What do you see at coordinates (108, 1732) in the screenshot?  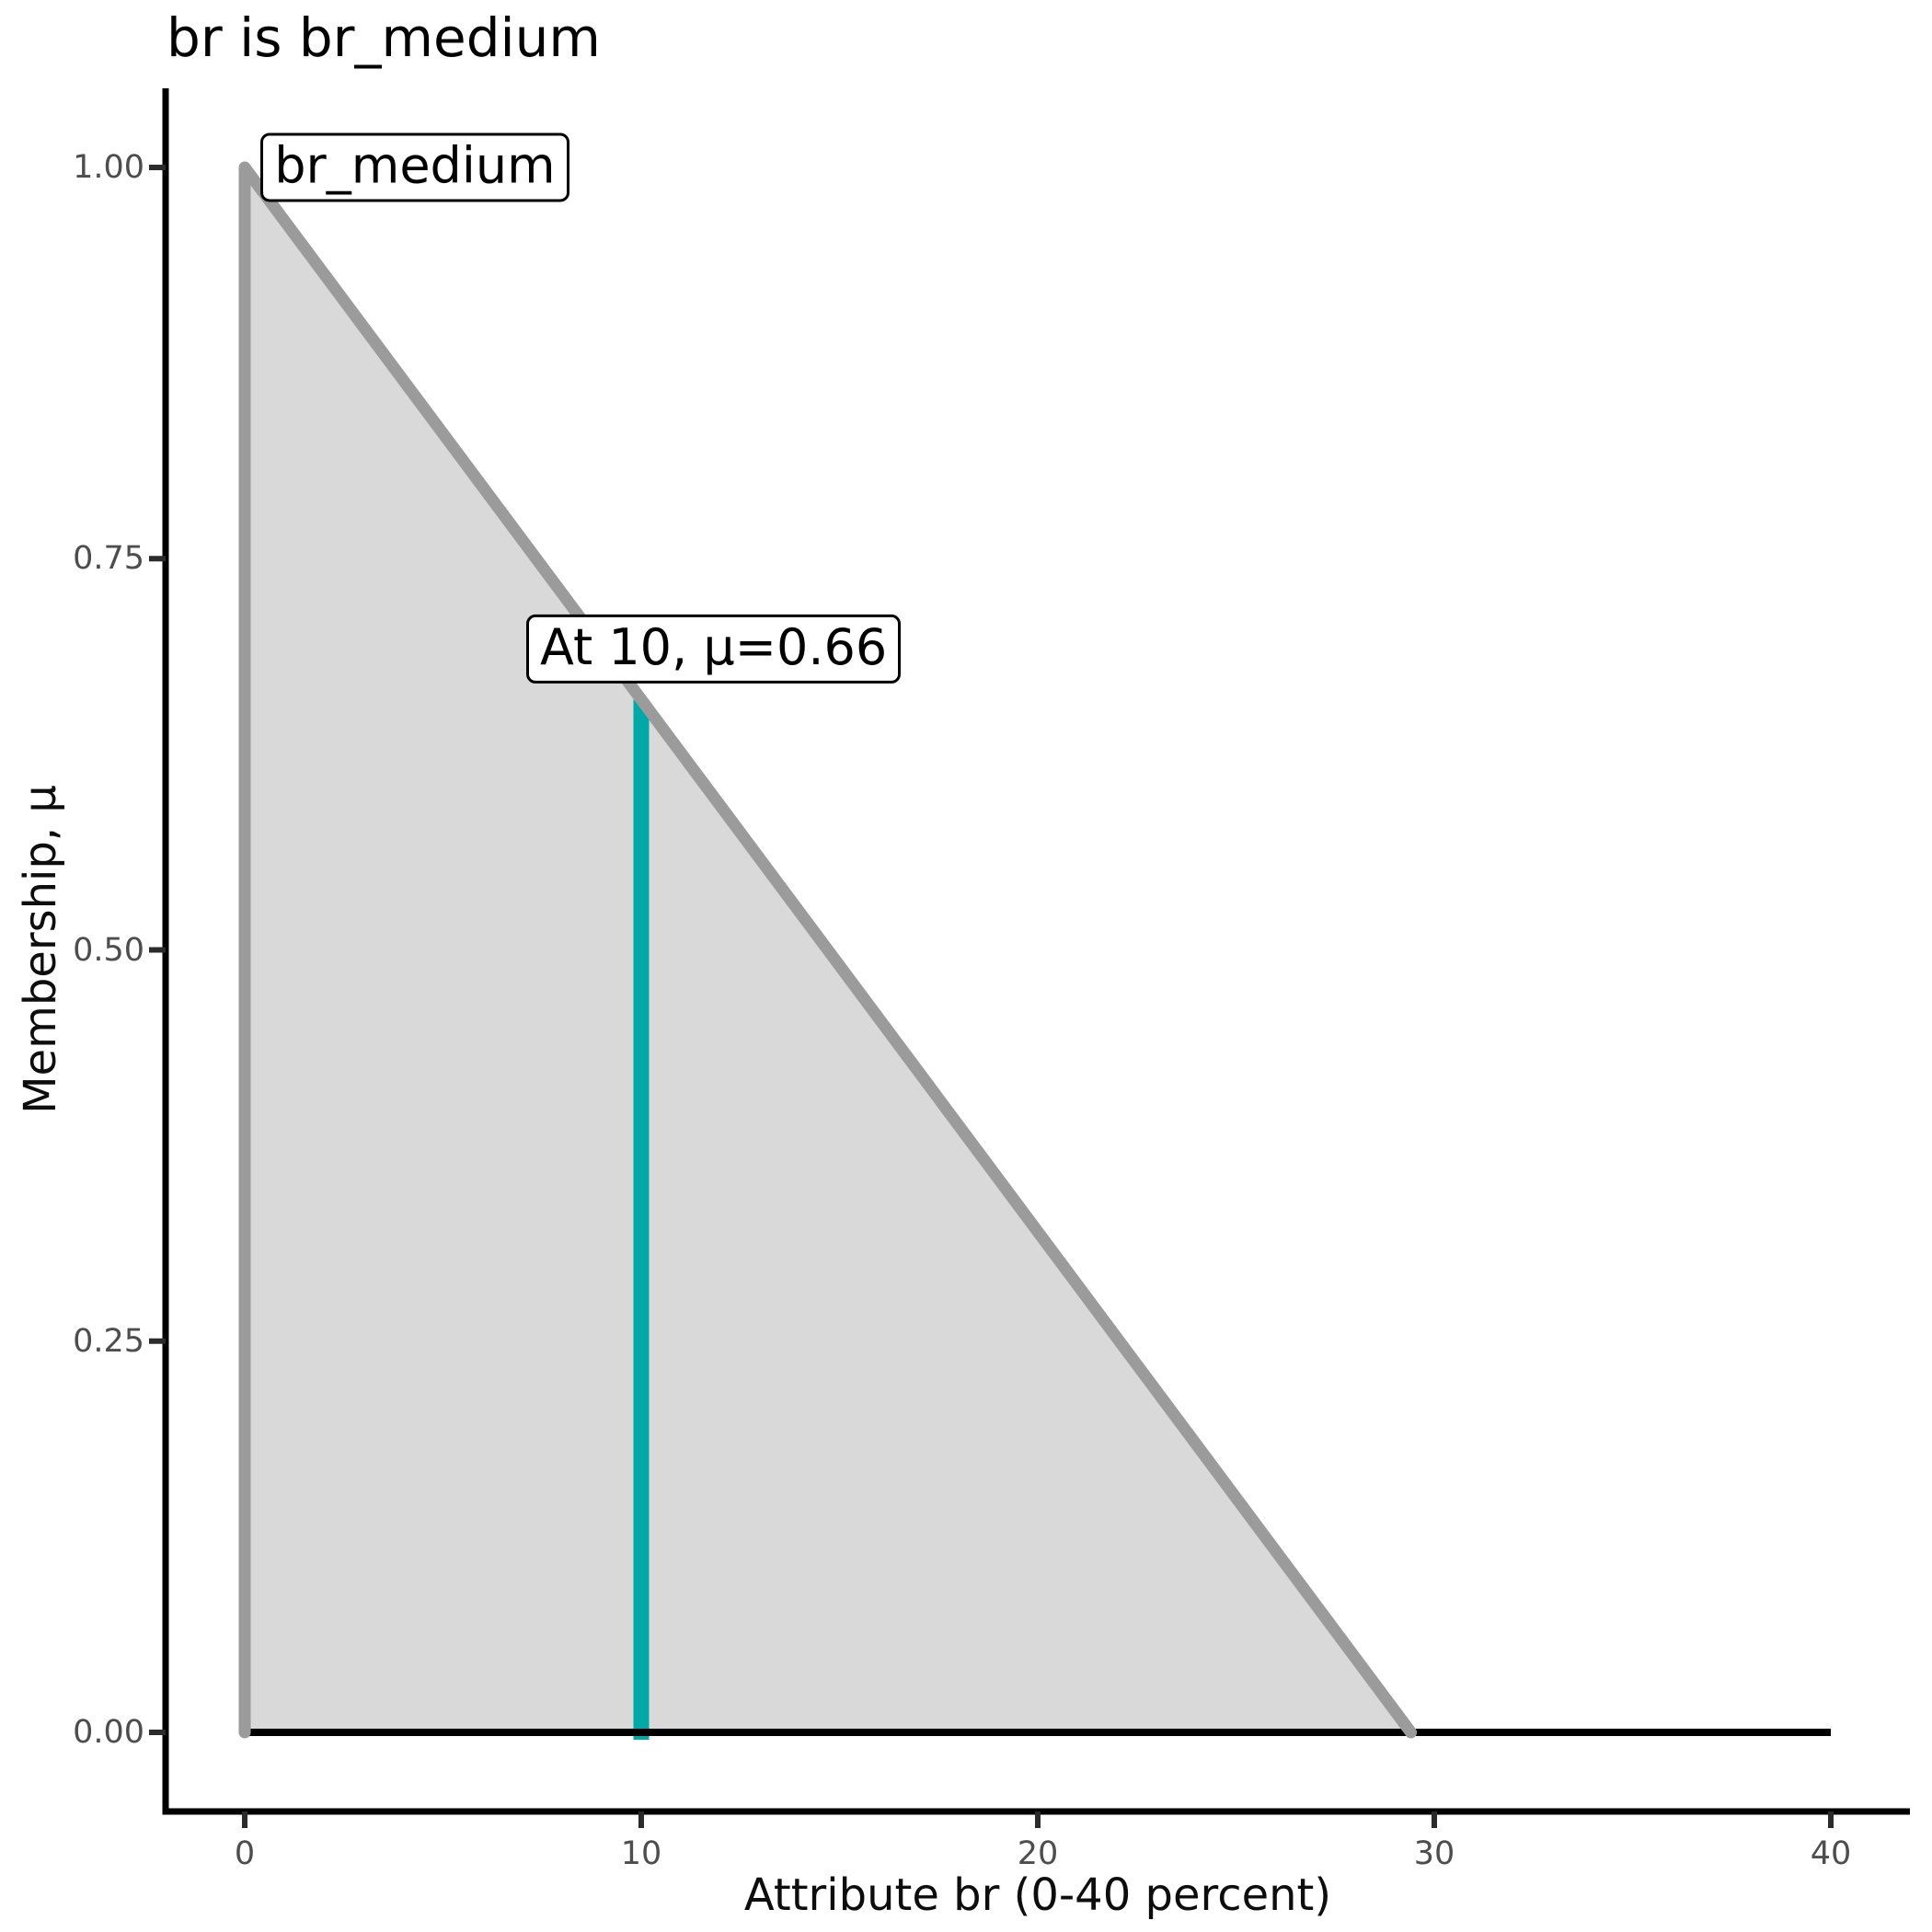 I see `y-tick-label: 0.00` at bounding box center [108, 1732].